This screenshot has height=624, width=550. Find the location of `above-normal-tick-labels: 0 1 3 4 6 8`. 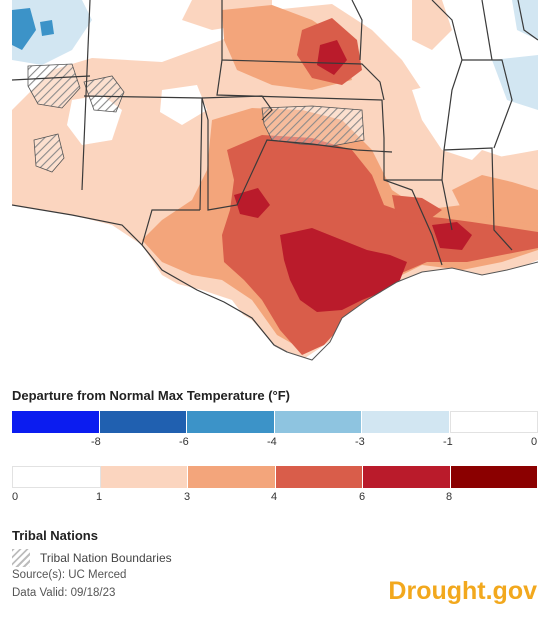

above-normal-tick-labels: 0 1 3 4 6 8 is located at coordinates (275, 499).